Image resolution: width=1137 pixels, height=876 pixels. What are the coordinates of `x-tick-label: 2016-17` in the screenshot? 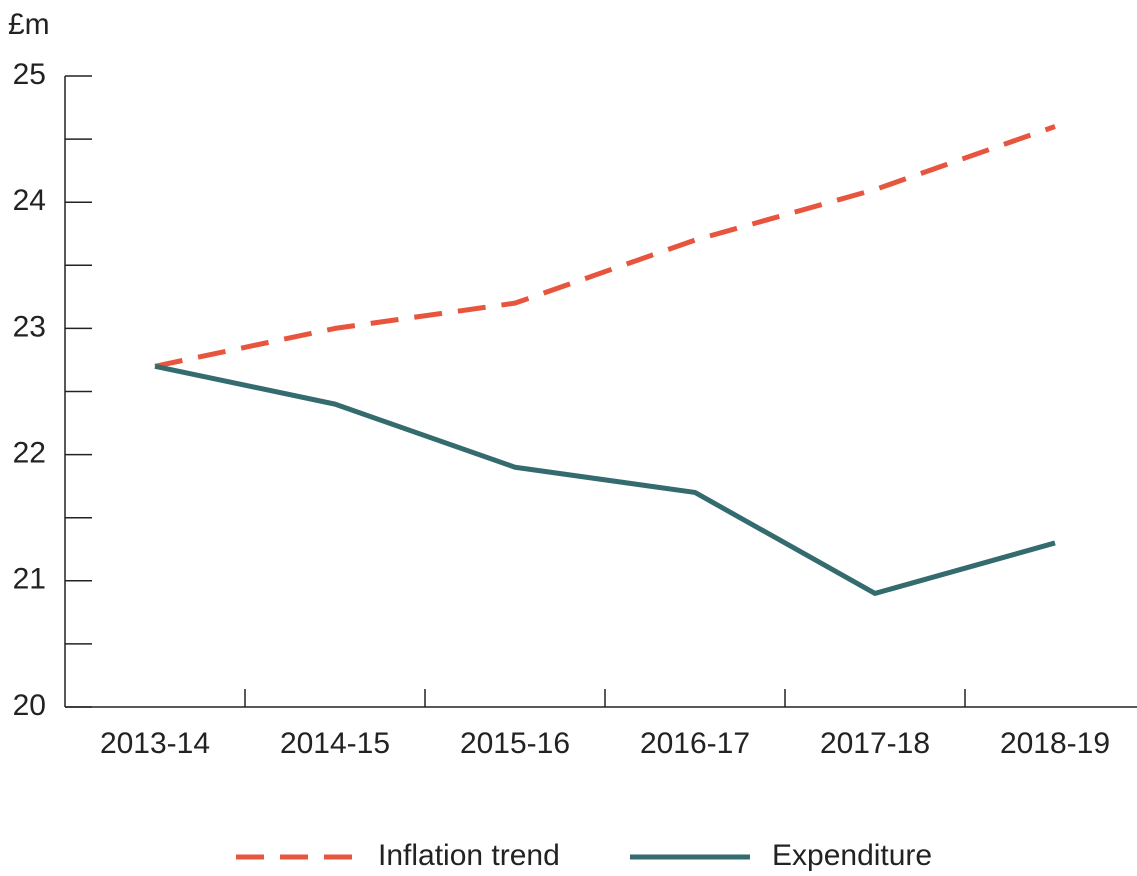 It's located at (695, 743).